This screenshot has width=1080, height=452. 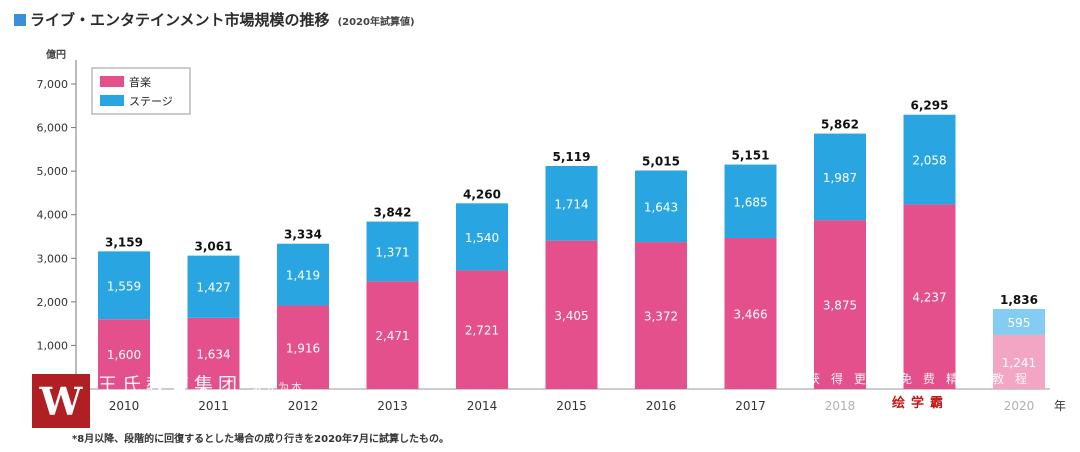 I want to click on data-label-total: 6,295, so click(x=930, y=106).